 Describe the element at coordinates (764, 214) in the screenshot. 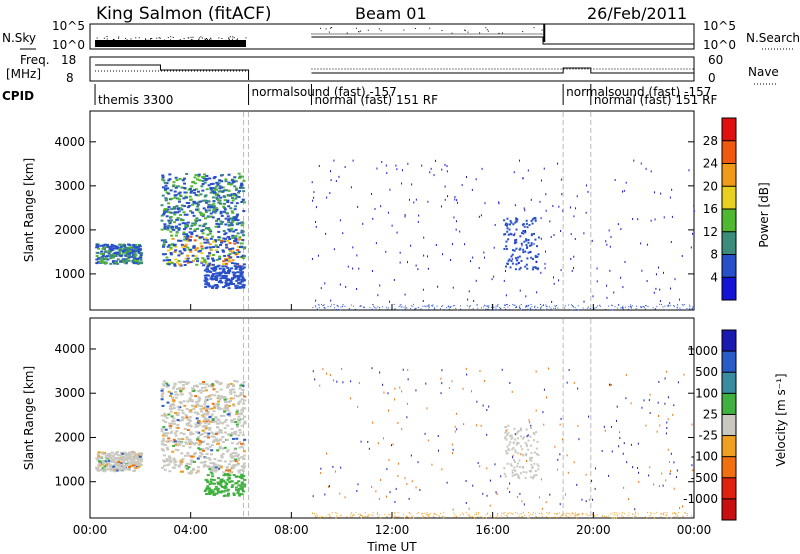

I see `power-colorbar-label: Power [dB]` at that location.